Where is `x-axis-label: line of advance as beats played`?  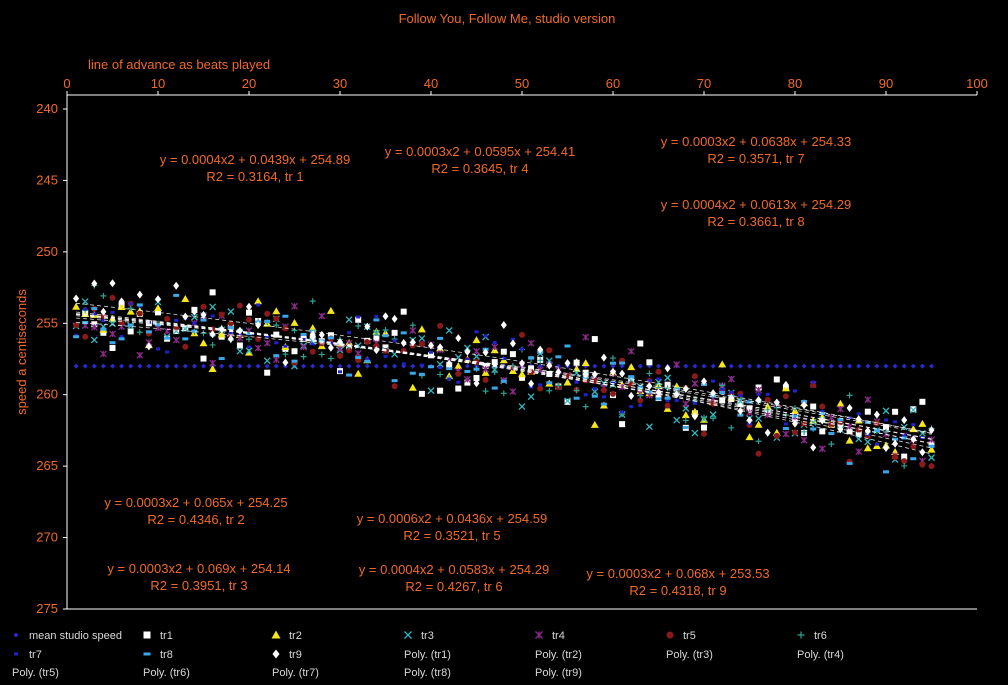 x-axis-label: line of advance as beats played is located at coordinates (179, 64).